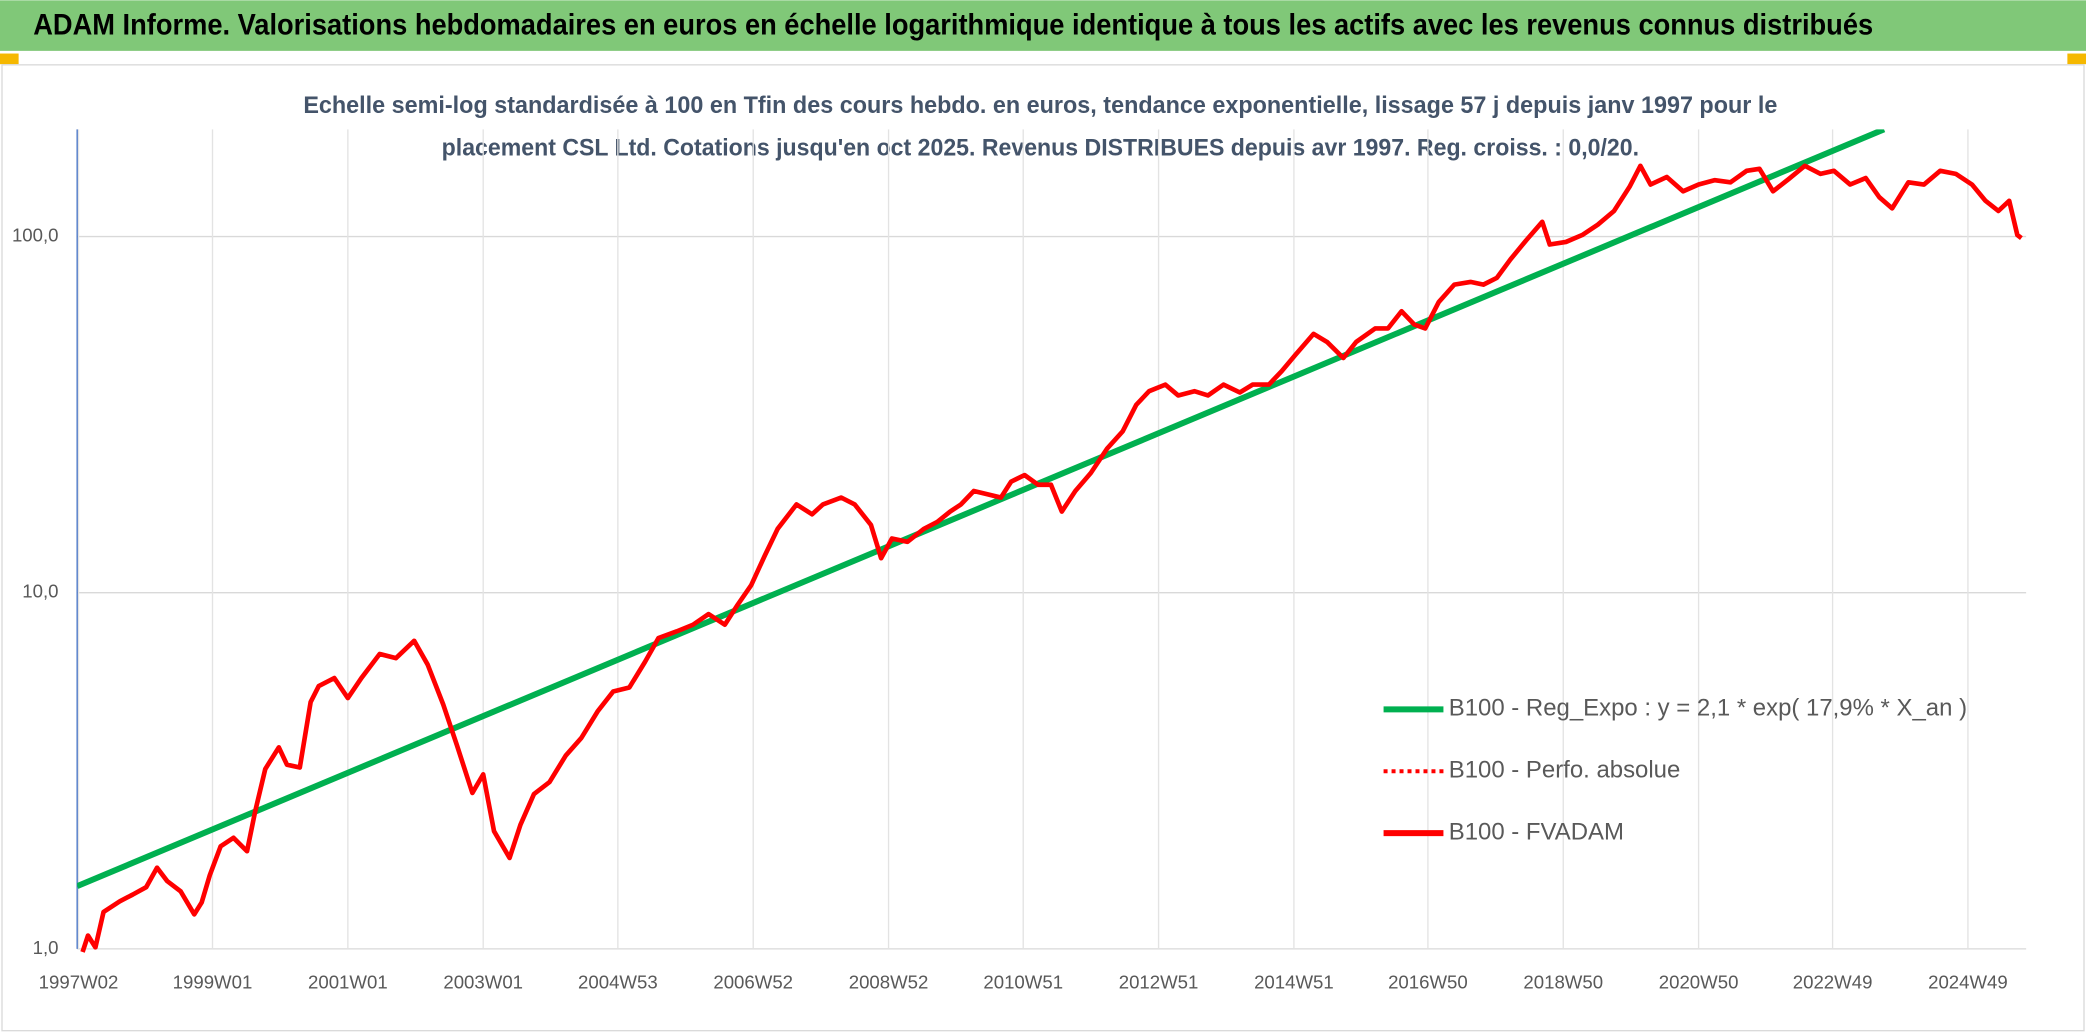  Describe the element at coordinates (1565, 770) in the screenshot. I see `legend-label: B100 - Perfo. absolue` at that location.